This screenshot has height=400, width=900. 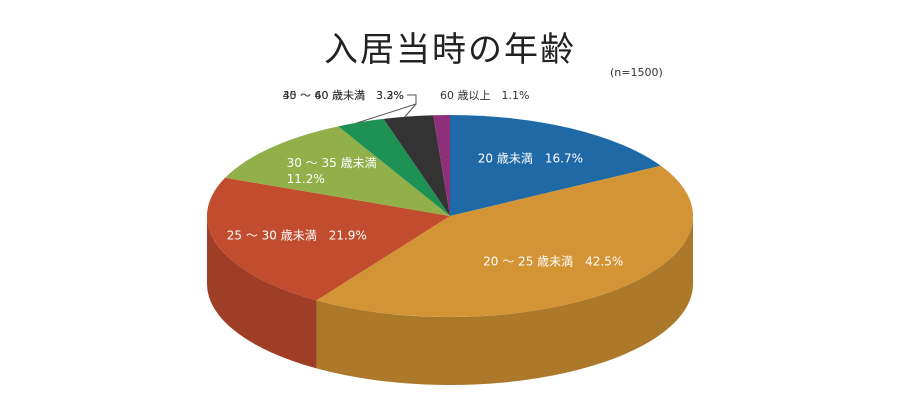 What do you see at coordinates (530, 158) in the screenshot?
I see `slice-label-0: 20 歳未満 16.7%` at bounding box center [530, 158].